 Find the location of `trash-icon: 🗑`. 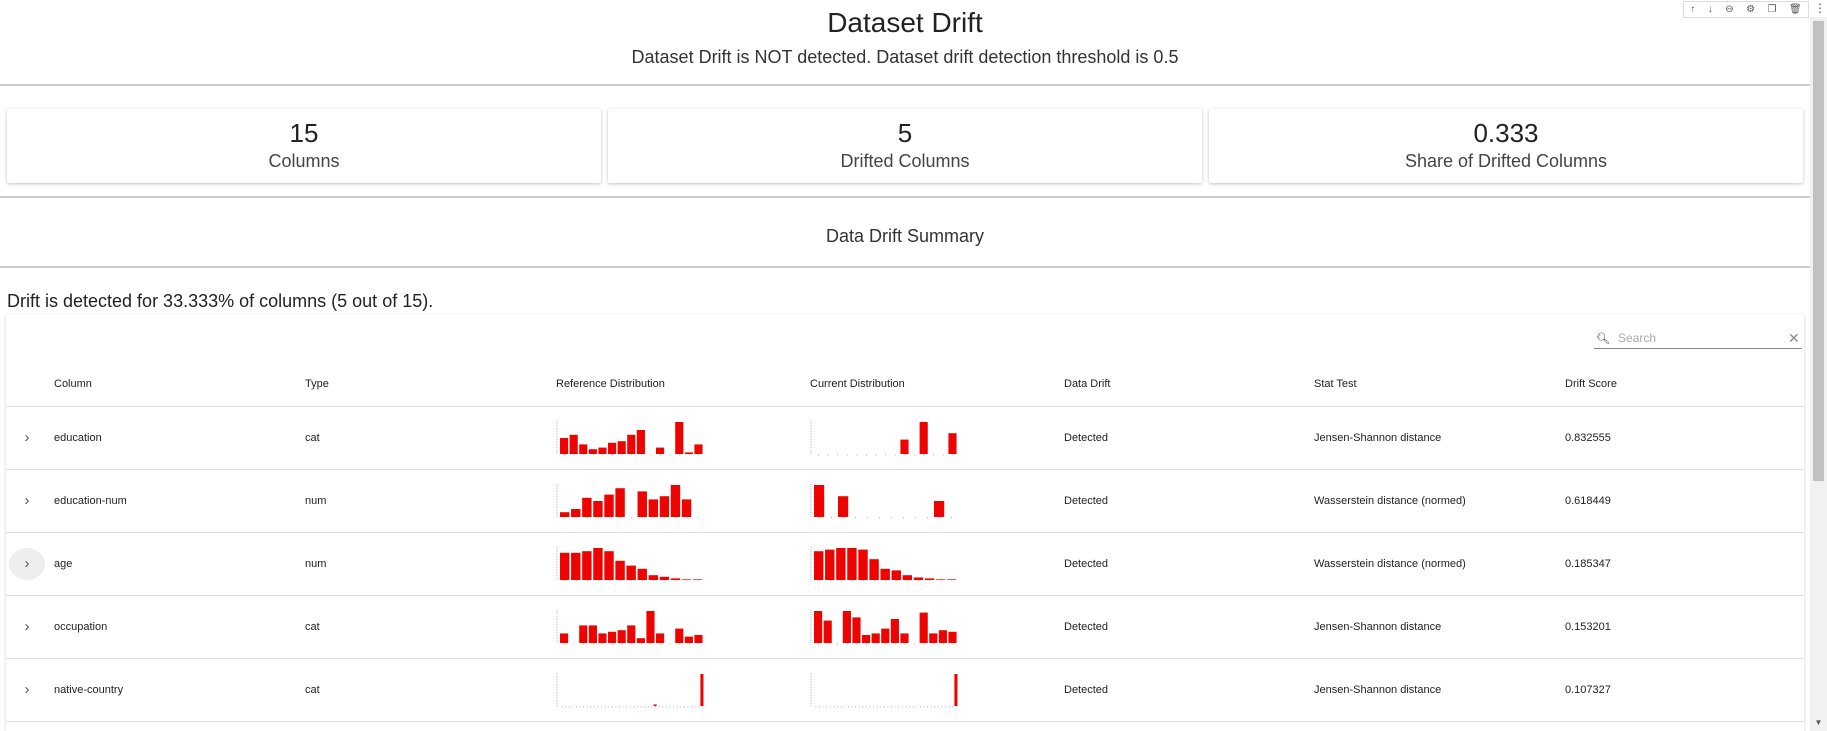

trash-icon: 🗑 is located at coordinates (1795, 9).